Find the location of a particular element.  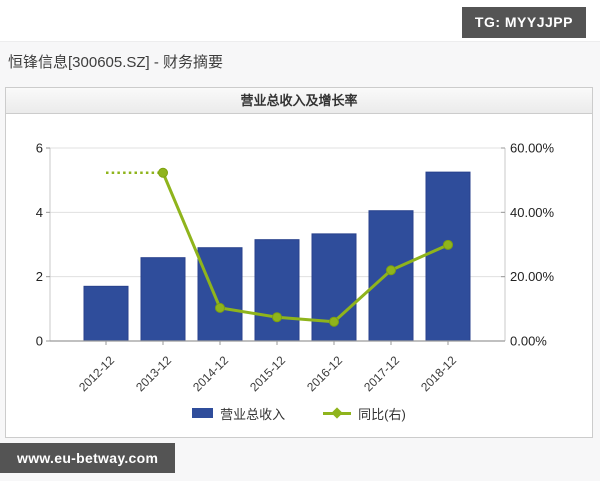

chart-legend: 营业总收入 同比(右) is located at coordinates (299, 413).